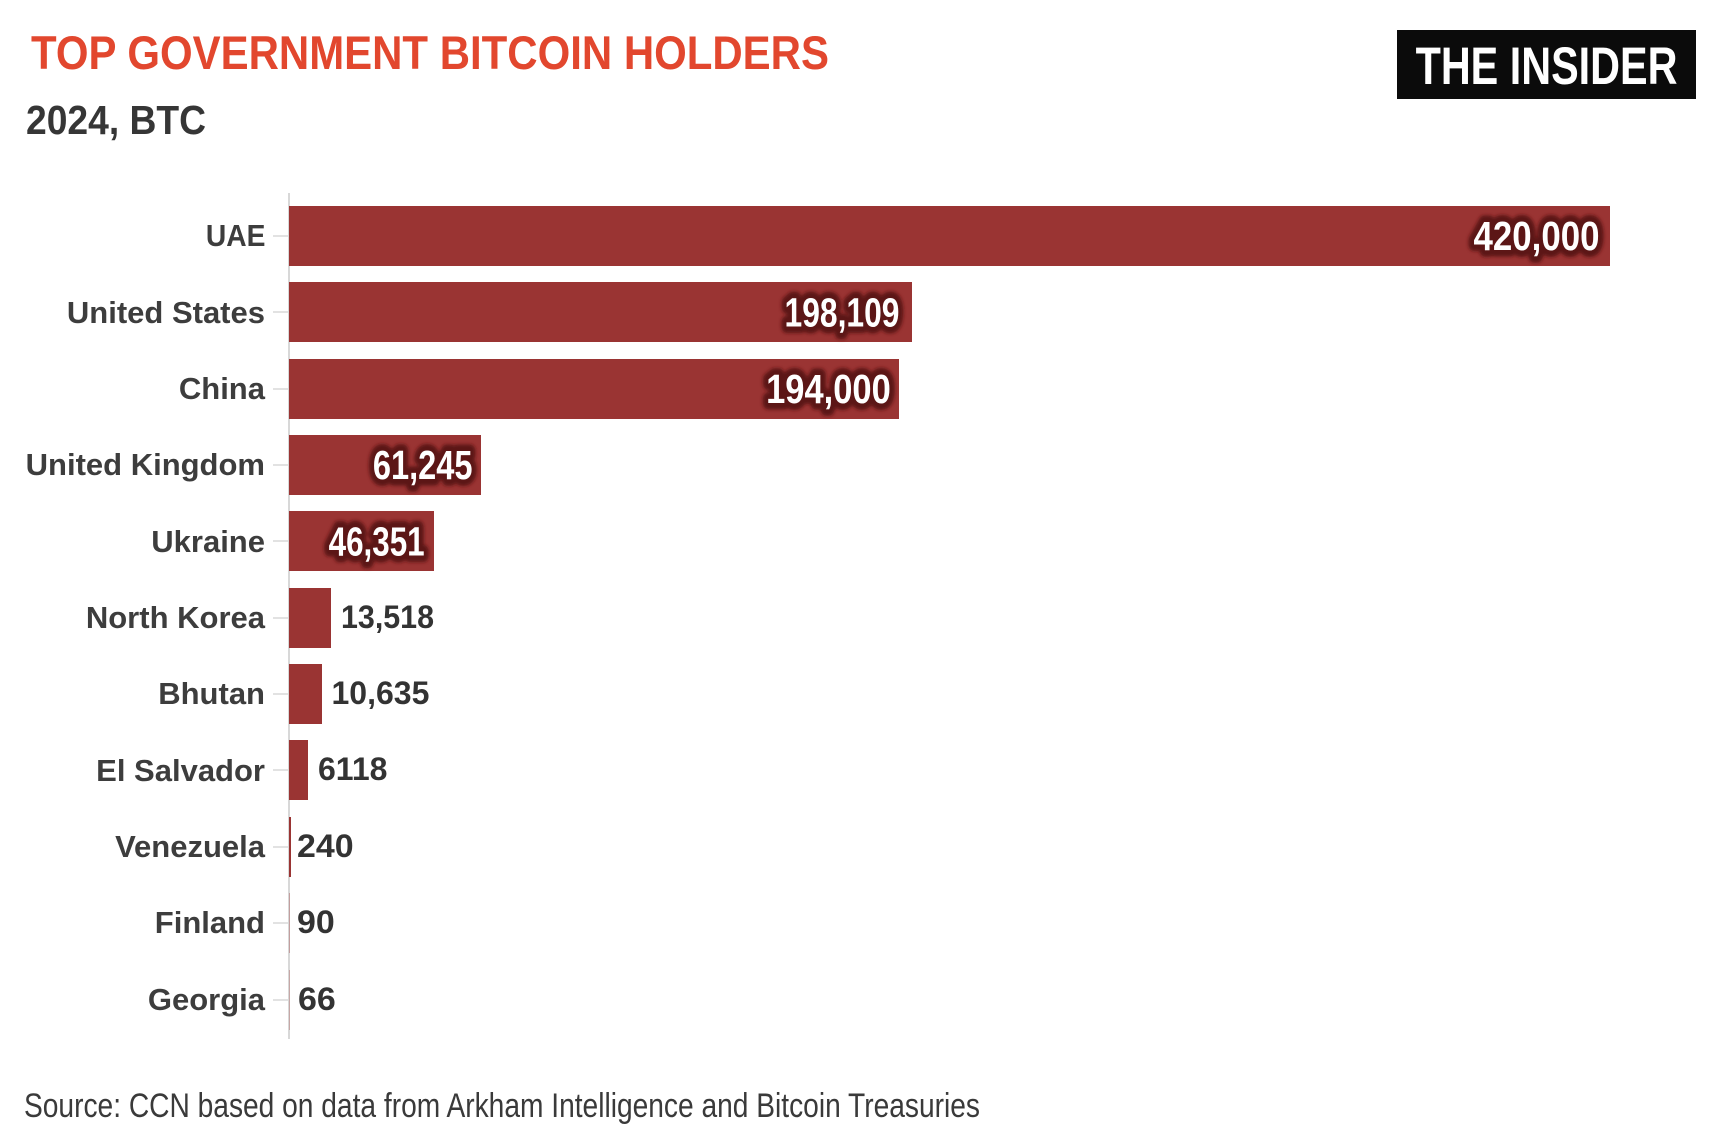 The image size is (1732, 1147). What do you see at coordinates (842, 313) in the screenshot?
I see `svg-text: 198,109` at bounding box center [842, 313].